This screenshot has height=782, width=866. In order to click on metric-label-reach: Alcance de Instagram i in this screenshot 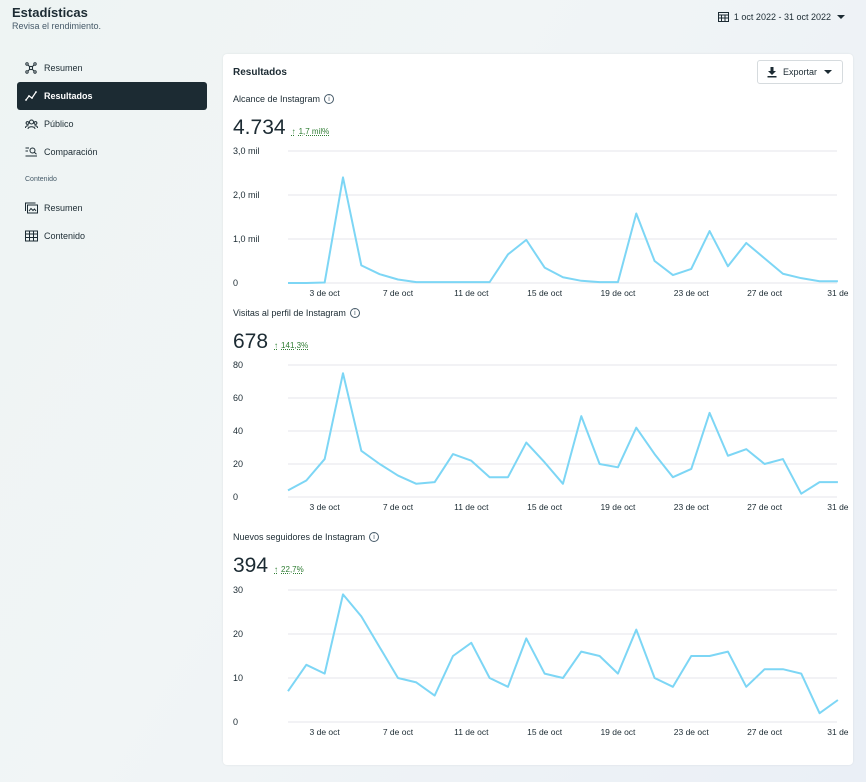, I will do `click(284, 99)`.